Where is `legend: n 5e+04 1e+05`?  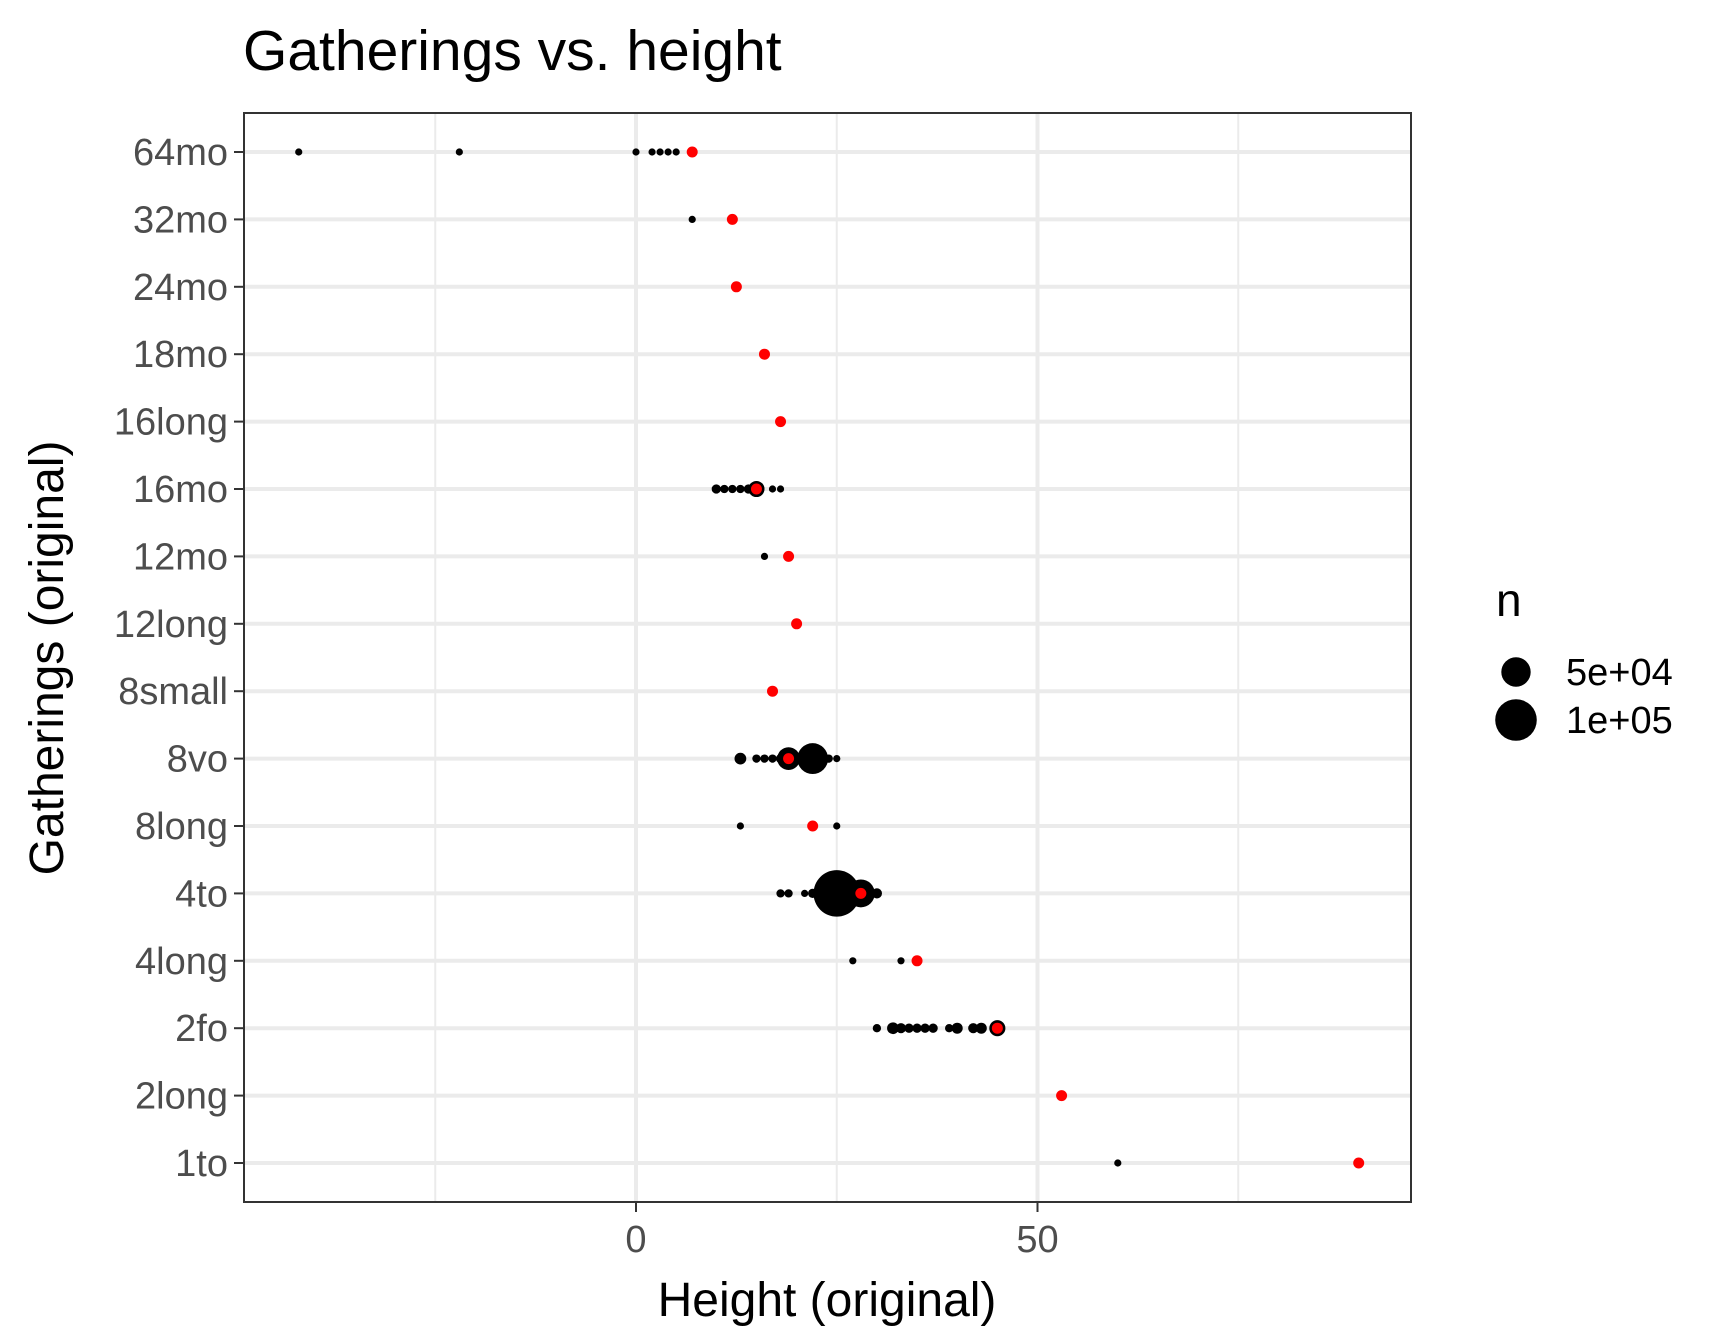
legend: n 5e+04 1e+05 is located at coordinates (1584, 658).